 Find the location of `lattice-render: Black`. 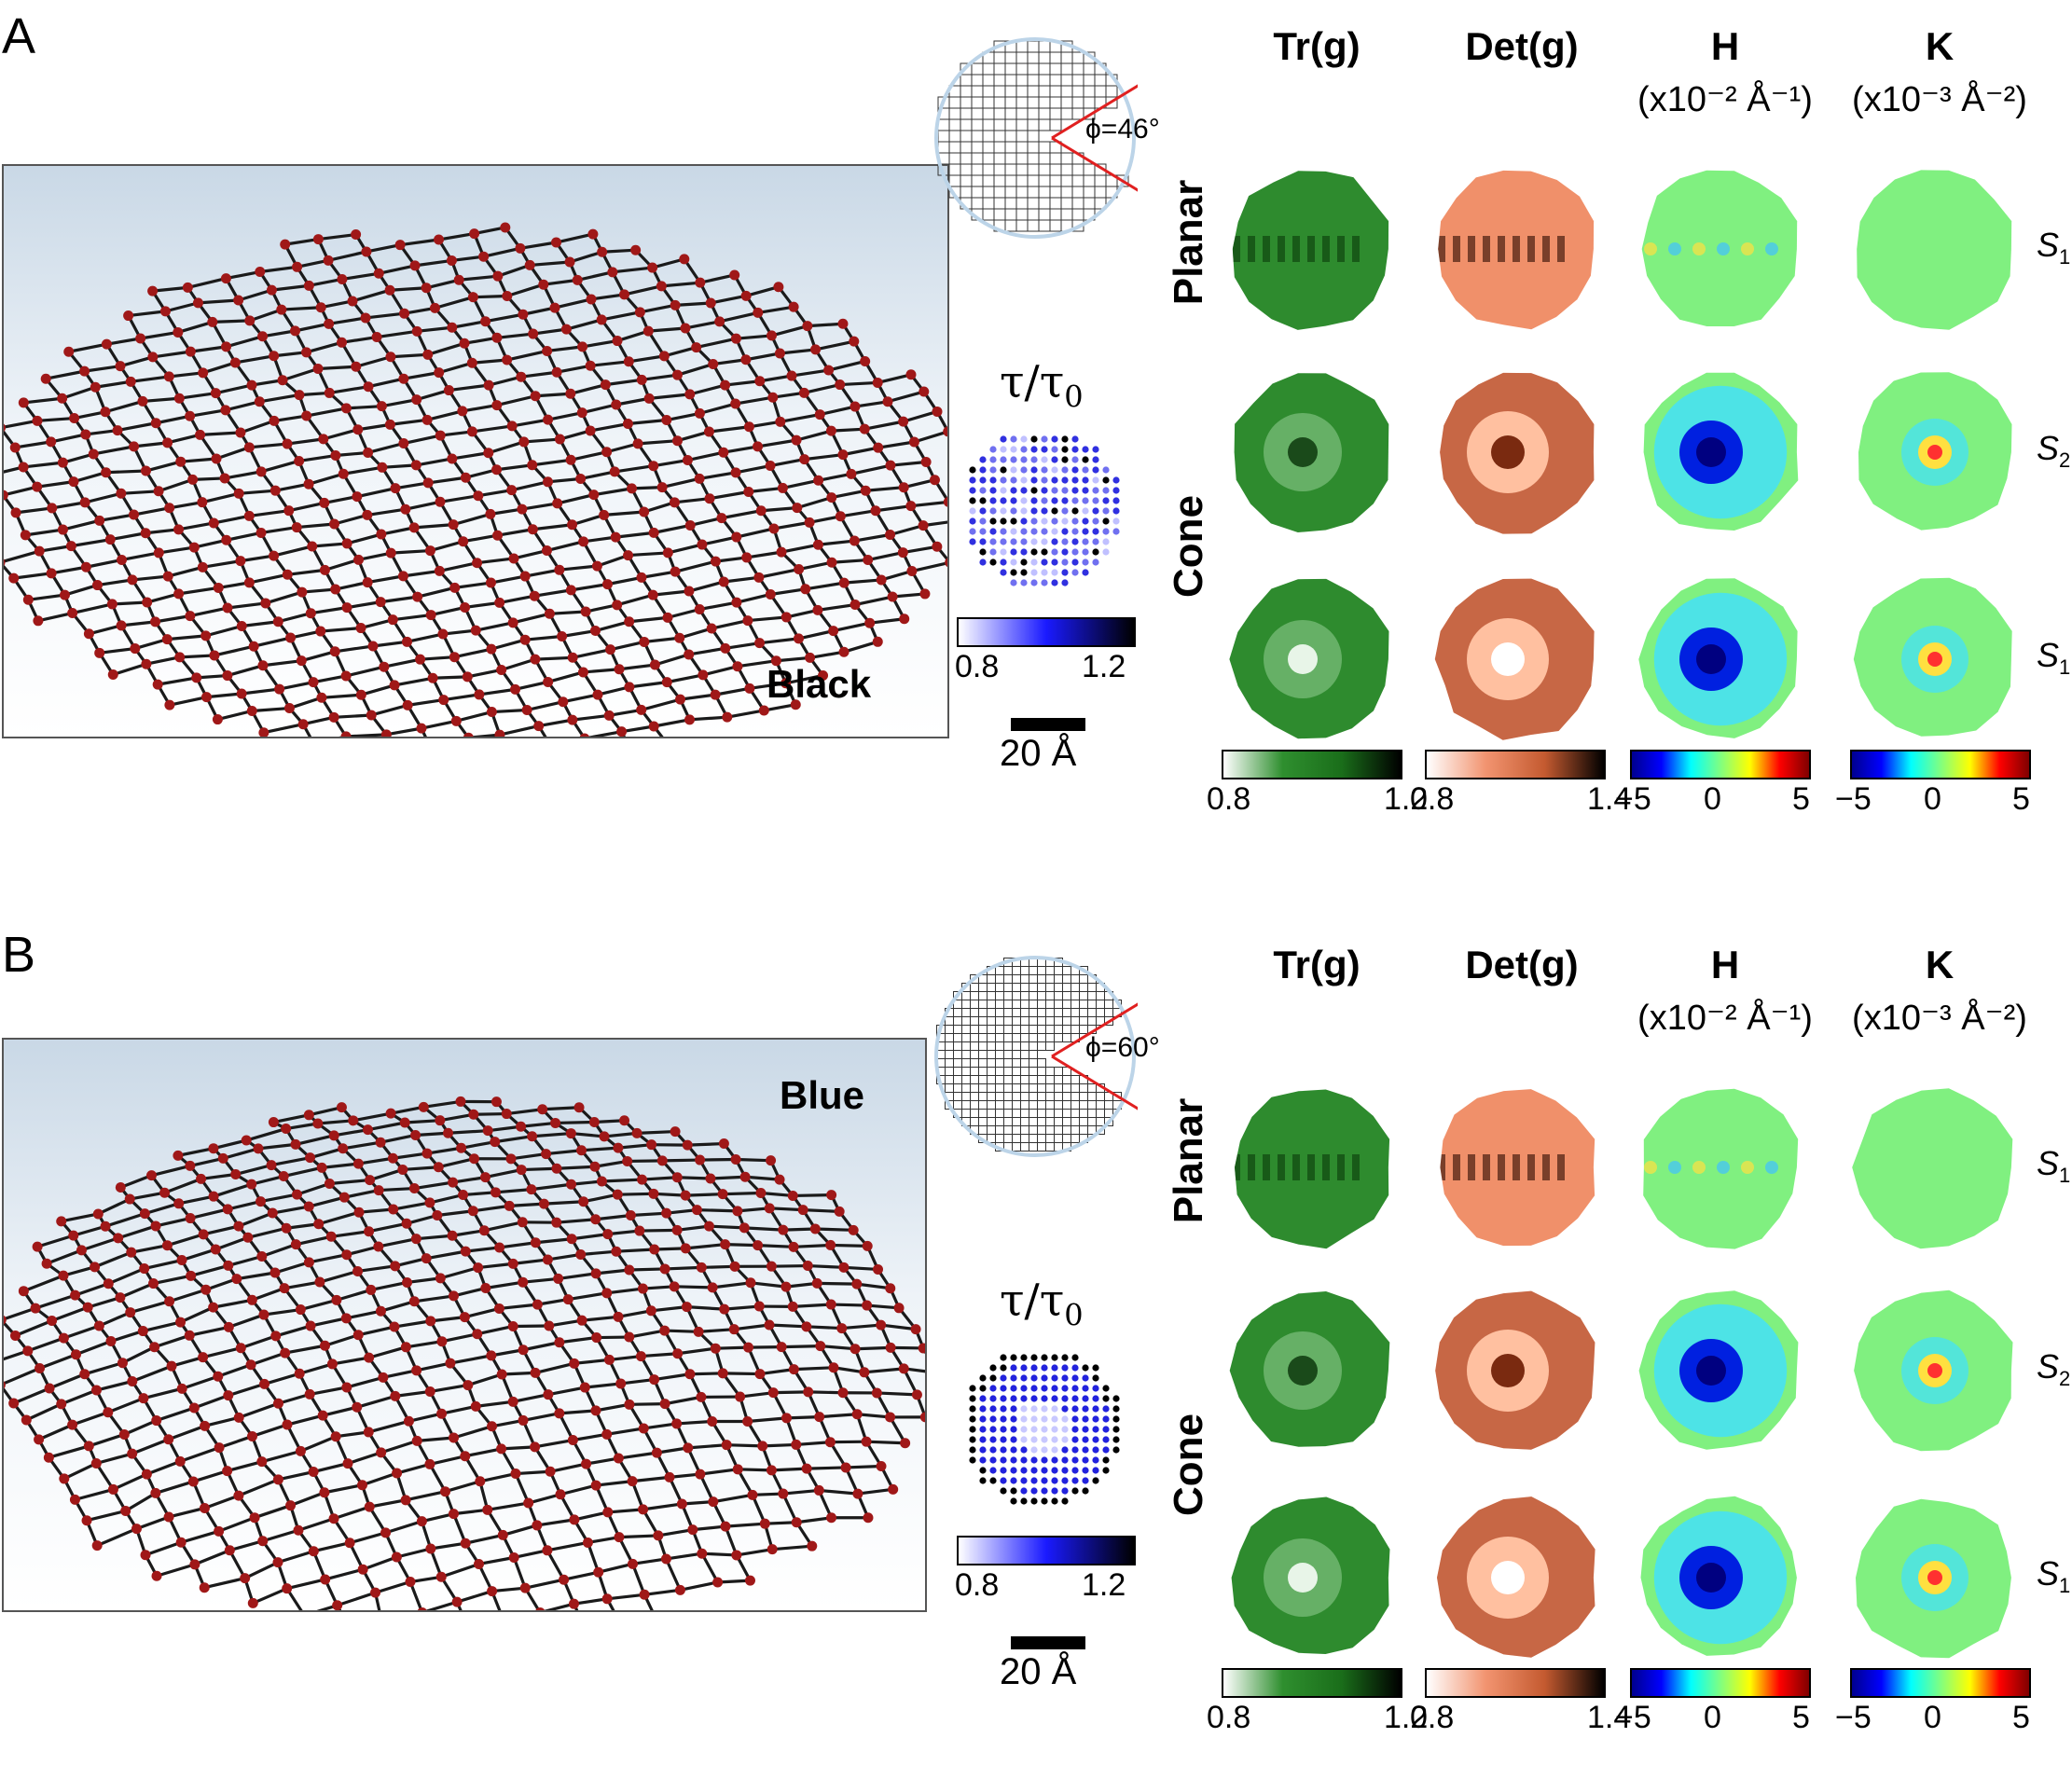

lattice-render: Black is located at coordinates (475, 451).